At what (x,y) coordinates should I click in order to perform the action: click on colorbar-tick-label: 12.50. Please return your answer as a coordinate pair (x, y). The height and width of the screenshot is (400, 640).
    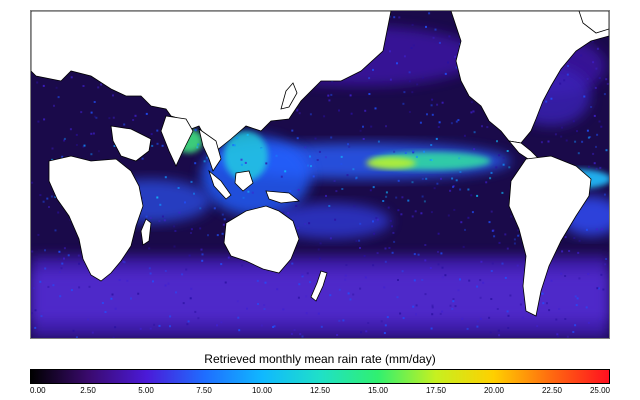
    Looking at the image, I should click on (320, 390).